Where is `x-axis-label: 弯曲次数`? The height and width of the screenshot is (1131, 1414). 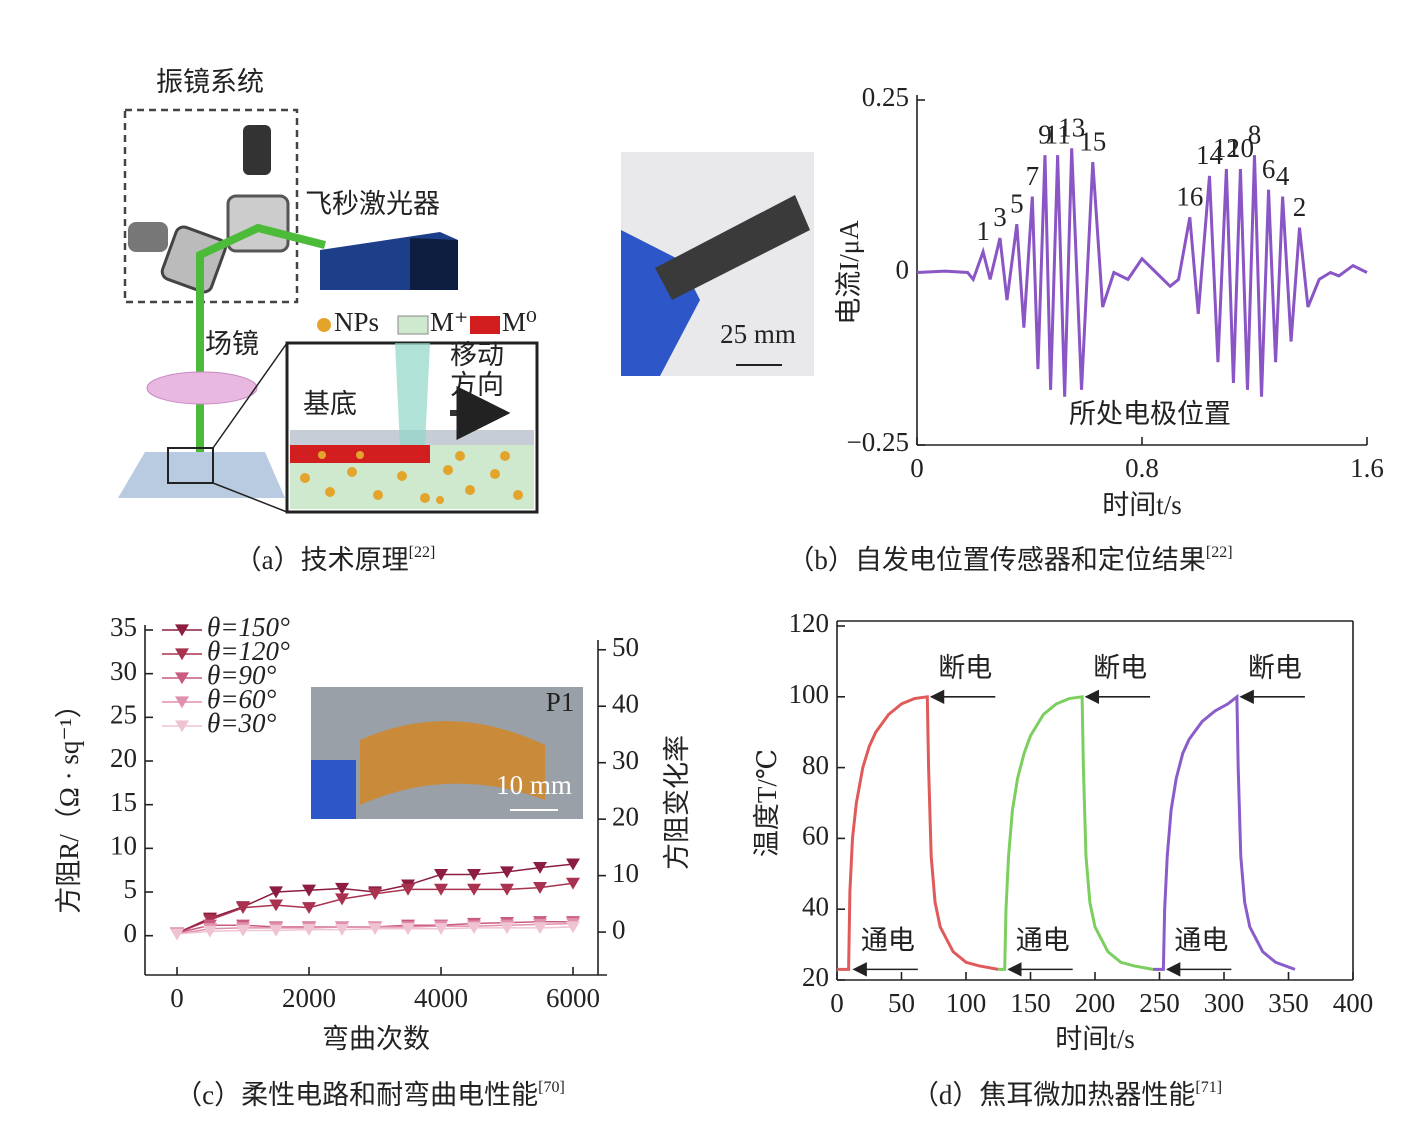
x-axis-label: 弯曲次数 is located at coordinates (376, 1039).